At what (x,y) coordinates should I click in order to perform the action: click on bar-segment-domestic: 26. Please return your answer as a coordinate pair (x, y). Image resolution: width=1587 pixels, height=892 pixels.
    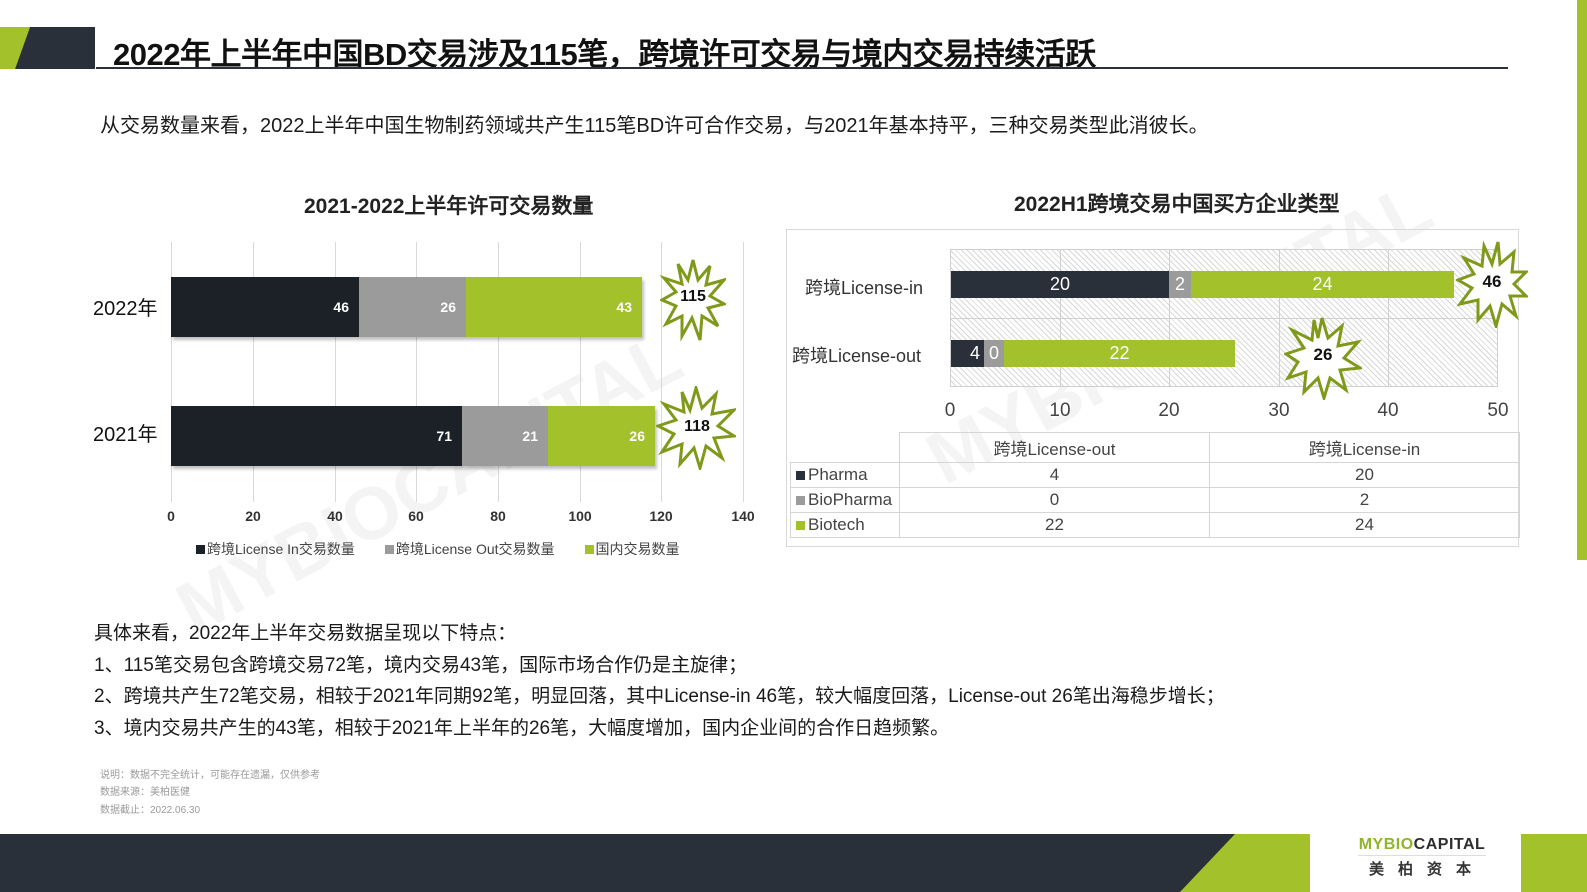
    Looking at the image, I should click on (601, 436).